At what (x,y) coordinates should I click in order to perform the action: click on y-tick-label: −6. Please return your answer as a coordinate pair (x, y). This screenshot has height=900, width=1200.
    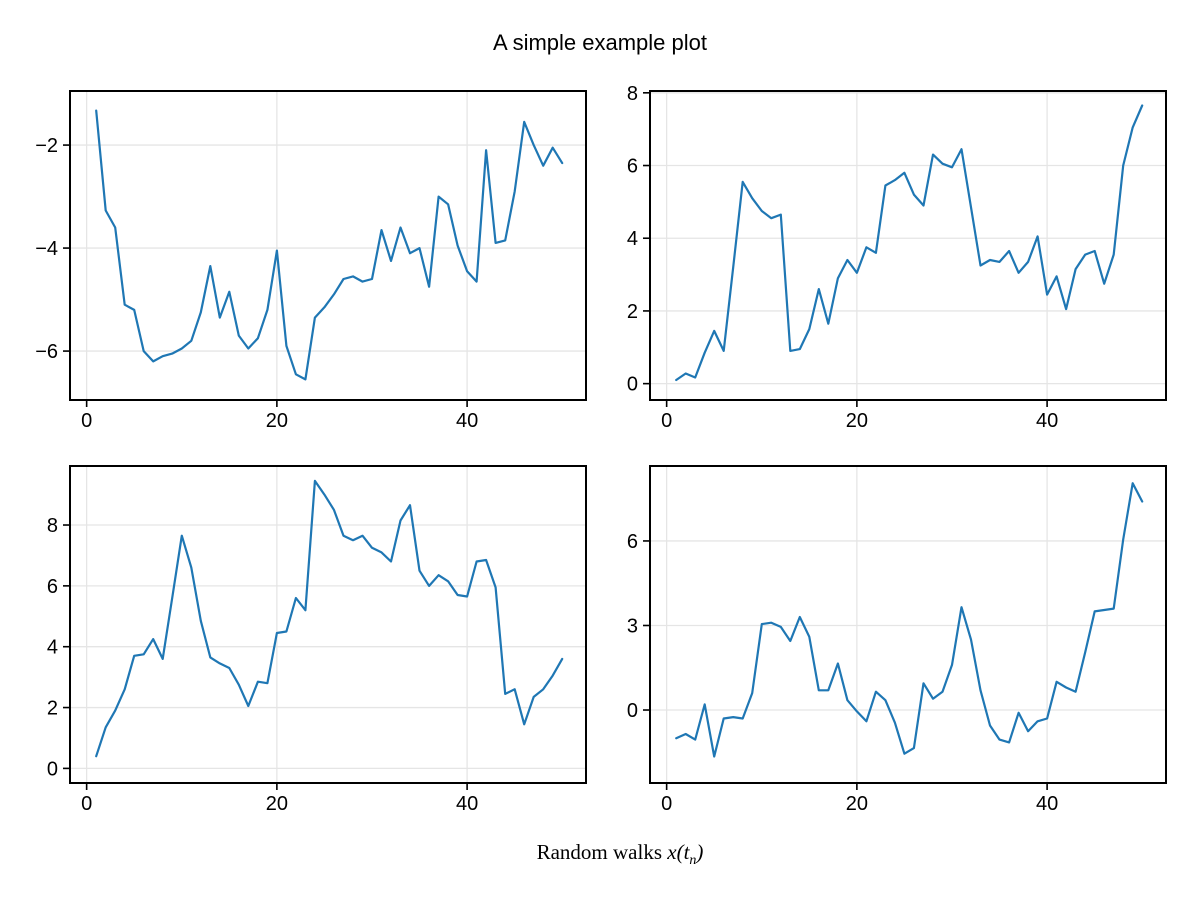
    Looking at the image, I should click on (46, 352).